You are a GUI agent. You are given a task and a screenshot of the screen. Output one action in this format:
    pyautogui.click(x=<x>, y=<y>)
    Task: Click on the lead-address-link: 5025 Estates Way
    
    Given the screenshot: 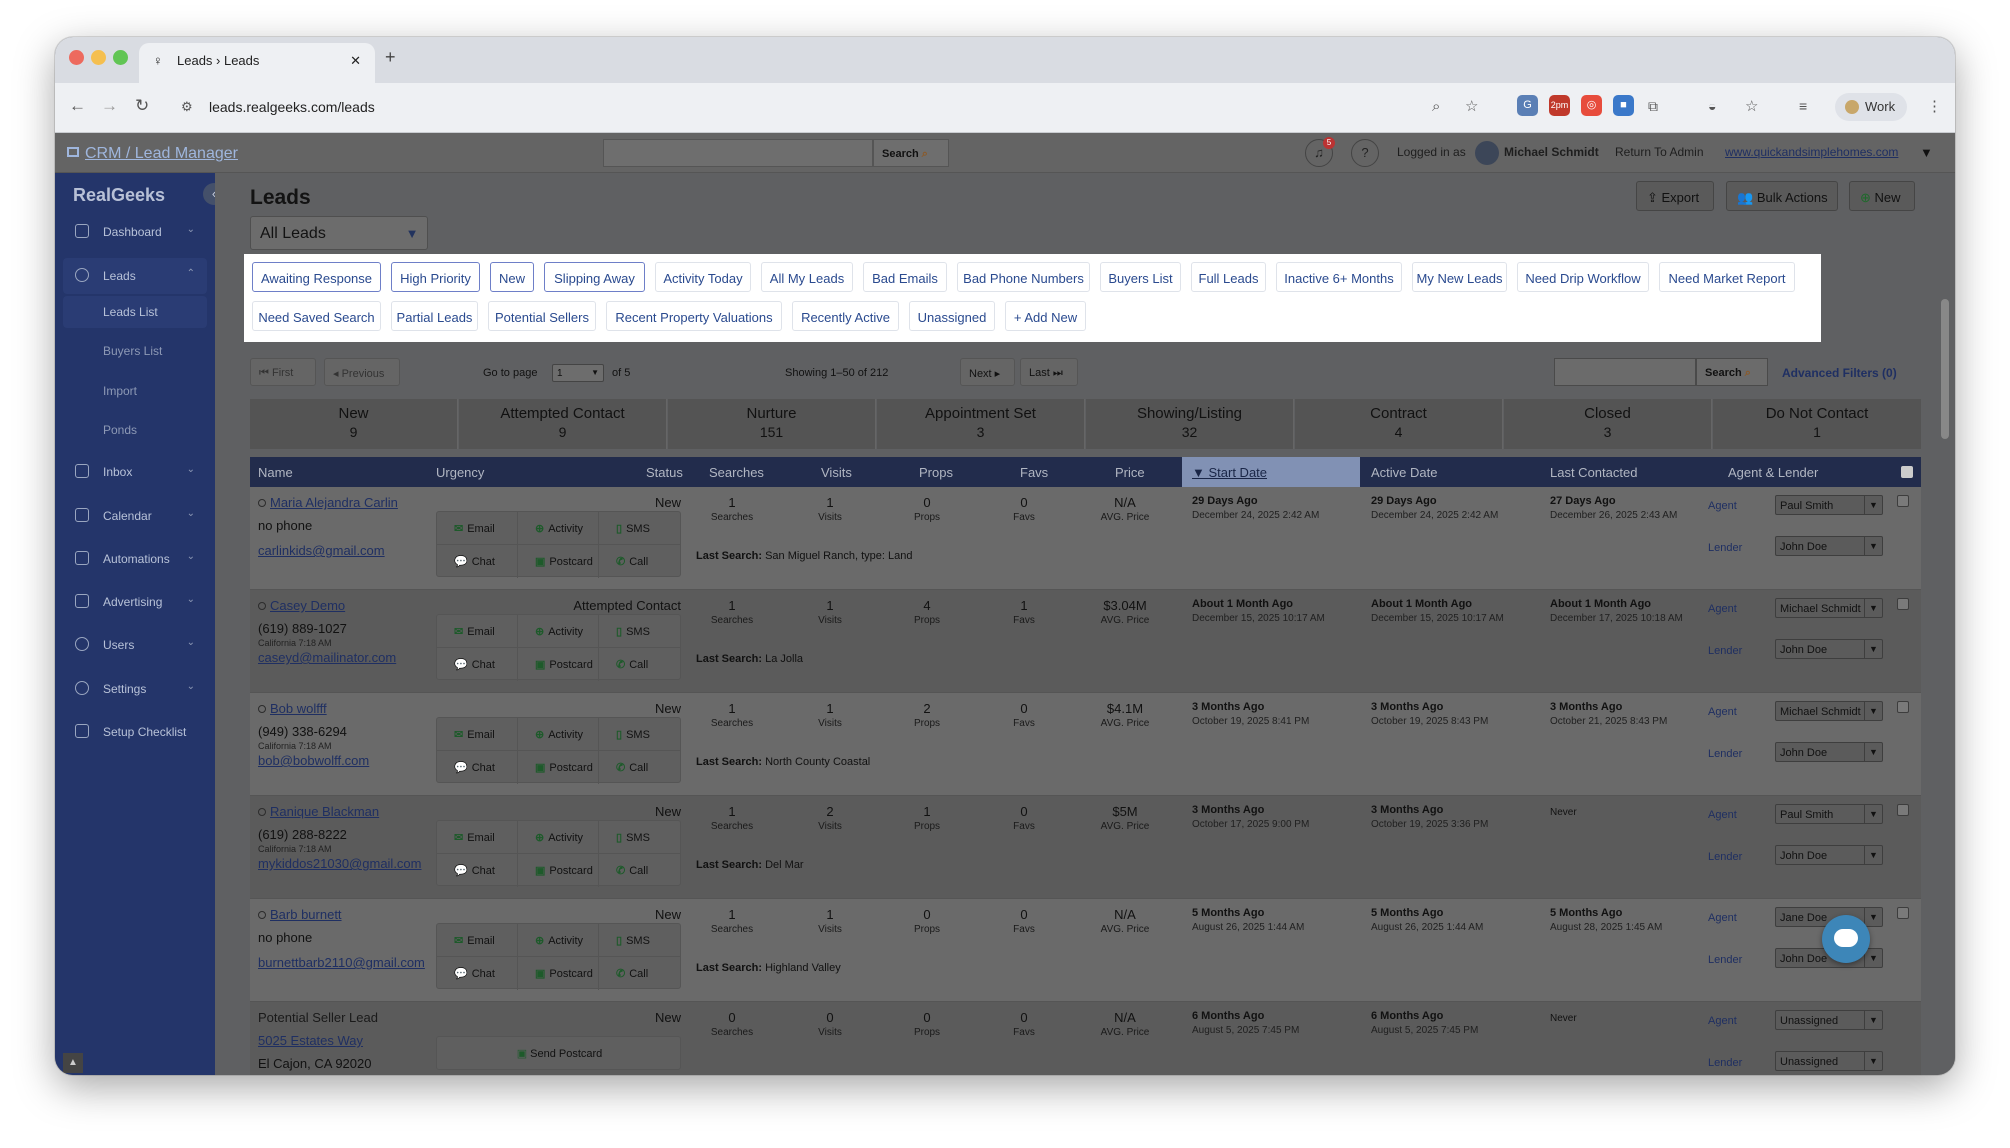 What is the action you would take?
    pyautogui.click(x=311, y=1040)
    